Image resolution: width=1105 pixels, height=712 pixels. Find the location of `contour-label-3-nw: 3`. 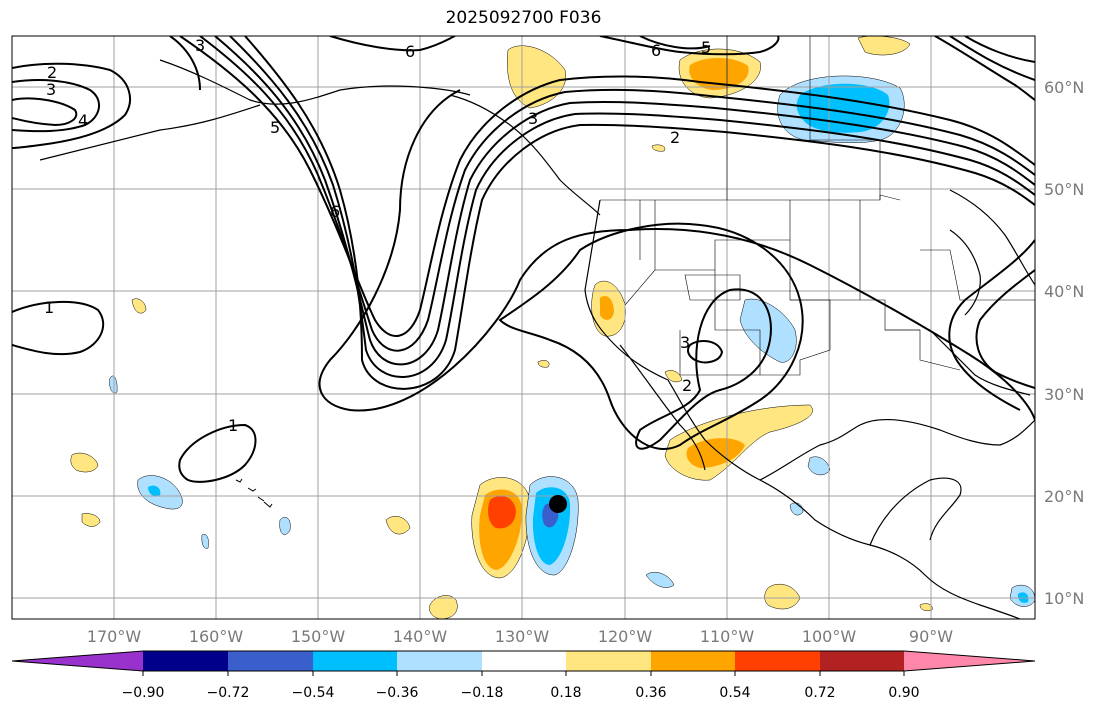

contour-label-3-nw: 3 is located at coordinates (200, 45).